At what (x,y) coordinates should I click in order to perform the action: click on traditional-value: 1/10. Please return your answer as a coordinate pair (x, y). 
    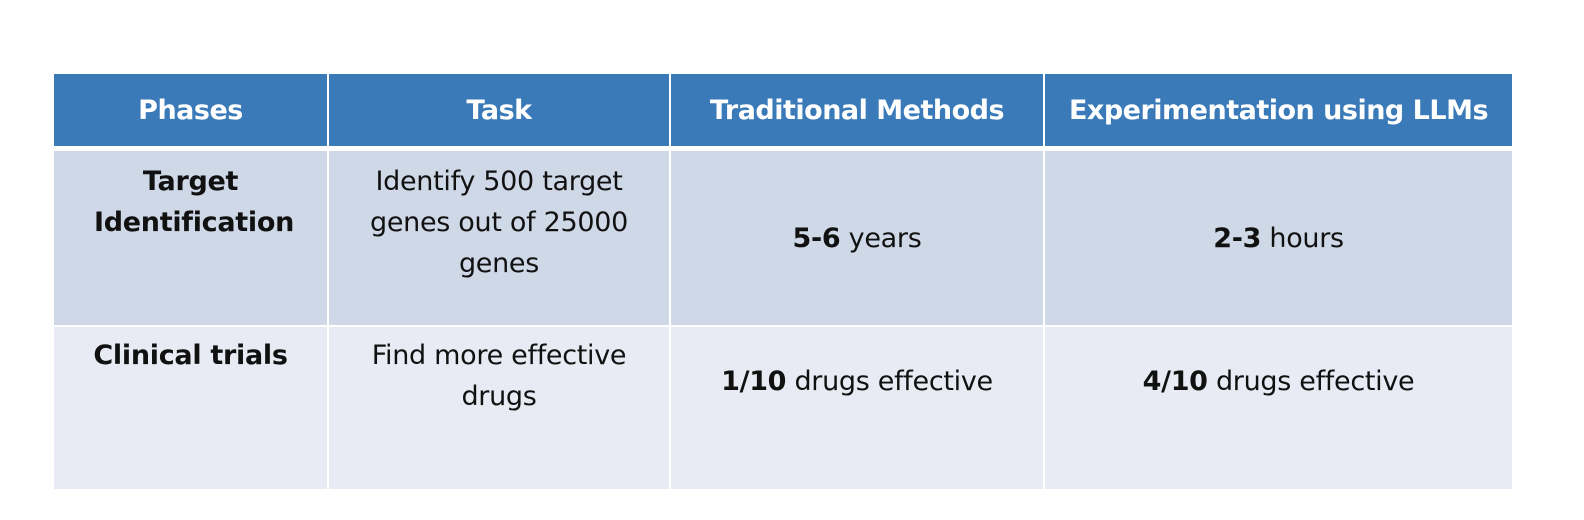
    Looking at the image, I should click on (754, 381).